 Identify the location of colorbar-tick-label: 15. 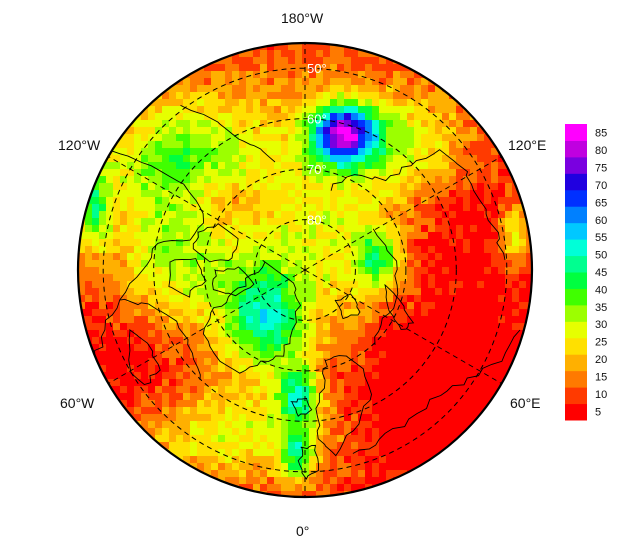
(601, 378).